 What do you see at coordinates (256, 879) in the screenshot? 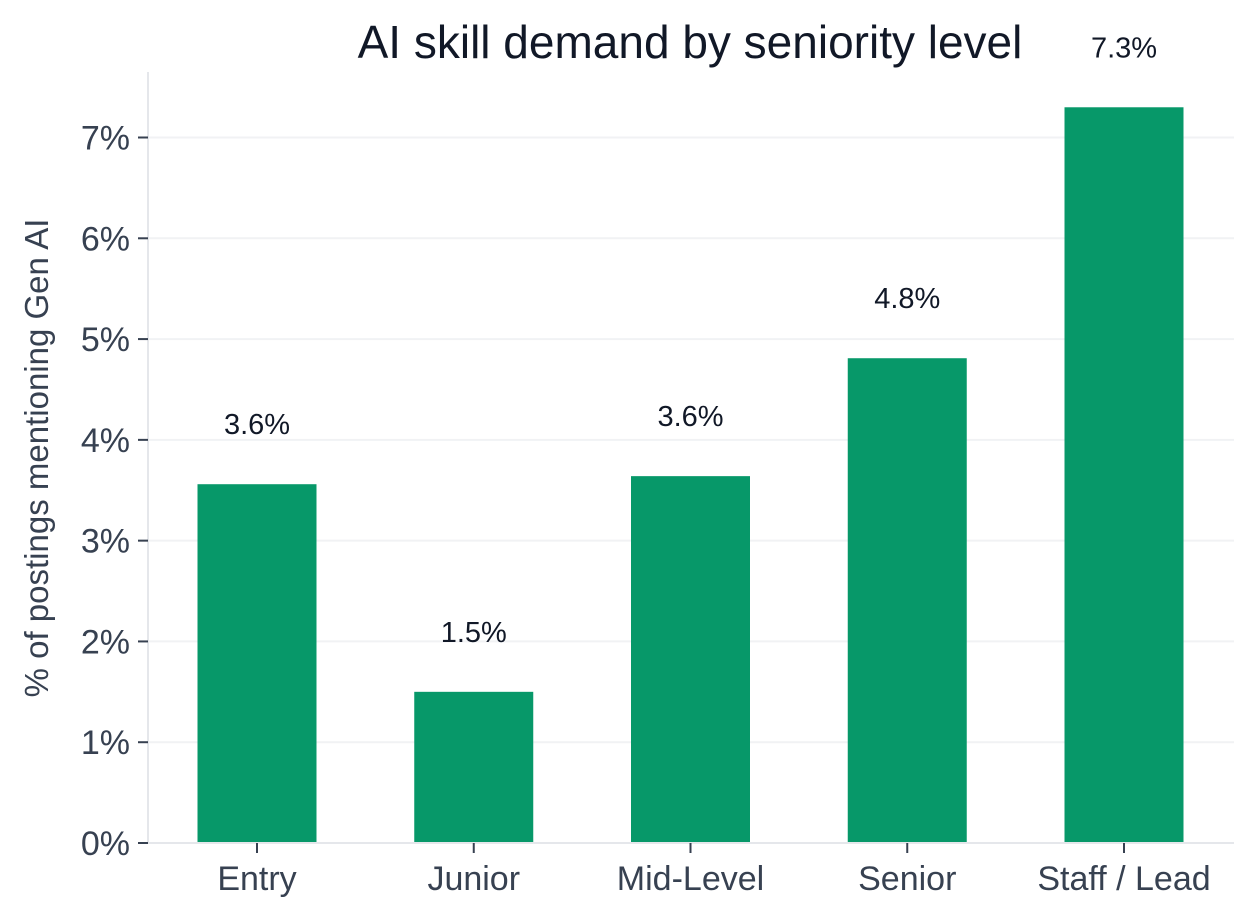
I see `x-tick-label: Entry` at bounding box center [256, 879].